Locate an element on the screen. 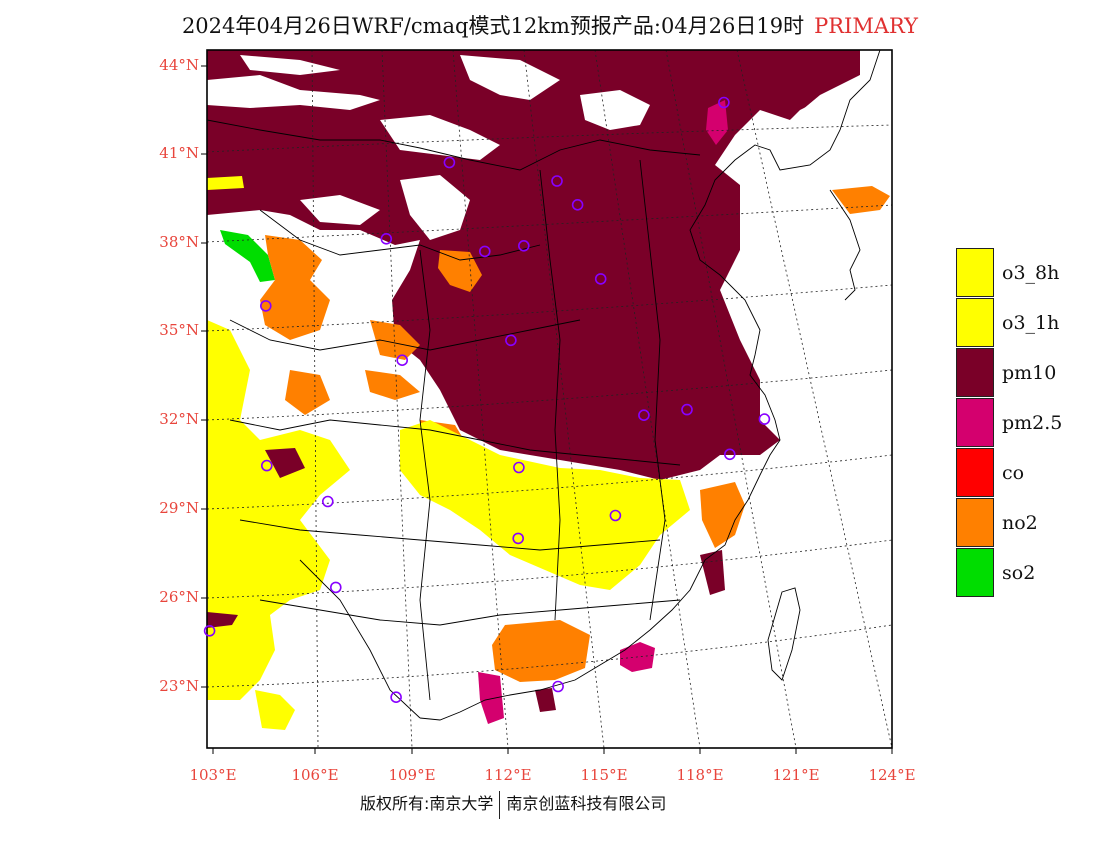 This screenshot has width=1100, height=850. map-title-main: 2024年04月26日WRF/cmaq模式12km预报产品:04月26日19时 is located at coordinates (493, 26).